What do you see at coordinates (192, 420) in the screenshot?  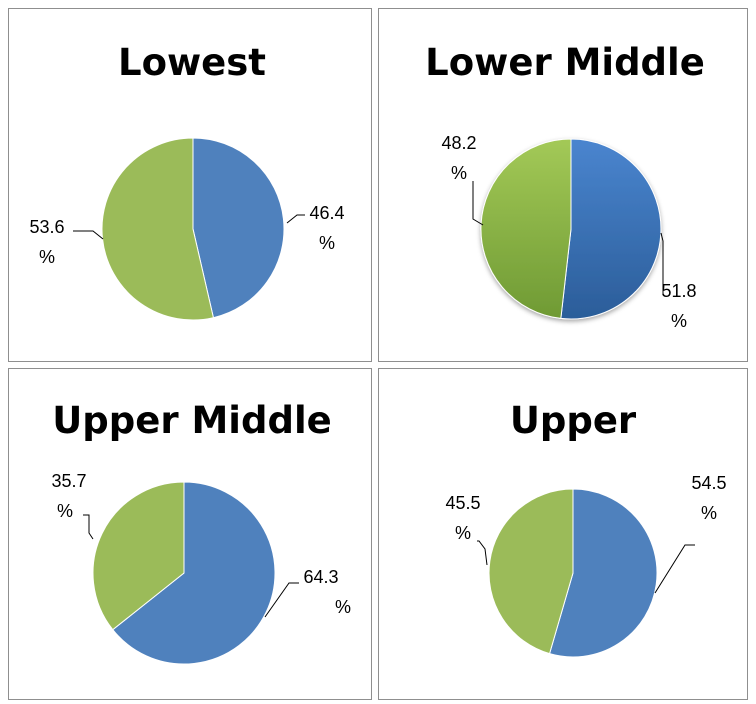 I see `chart-title: Upper Middle` at bounding box center [192, 420].